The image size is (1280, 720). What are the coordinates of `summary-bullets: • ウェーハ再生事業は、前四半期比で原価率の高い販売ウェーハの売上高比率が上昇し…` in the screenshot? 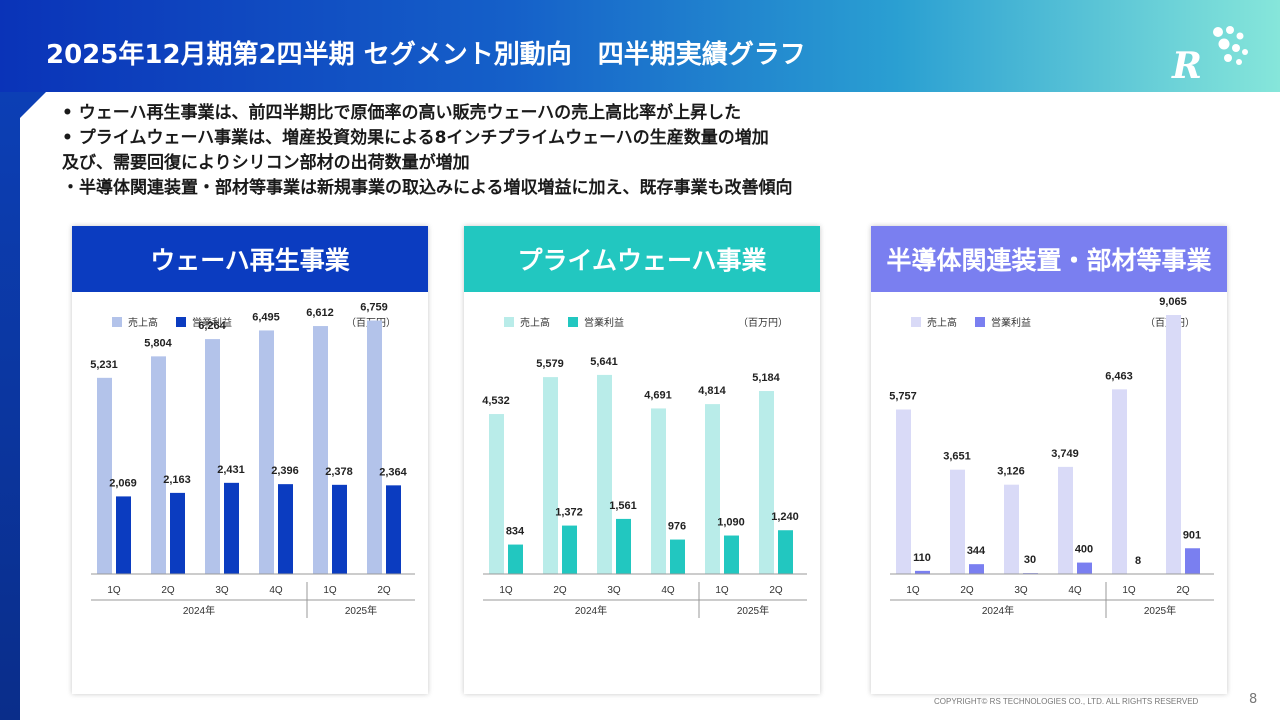 It's located at (652, 151).